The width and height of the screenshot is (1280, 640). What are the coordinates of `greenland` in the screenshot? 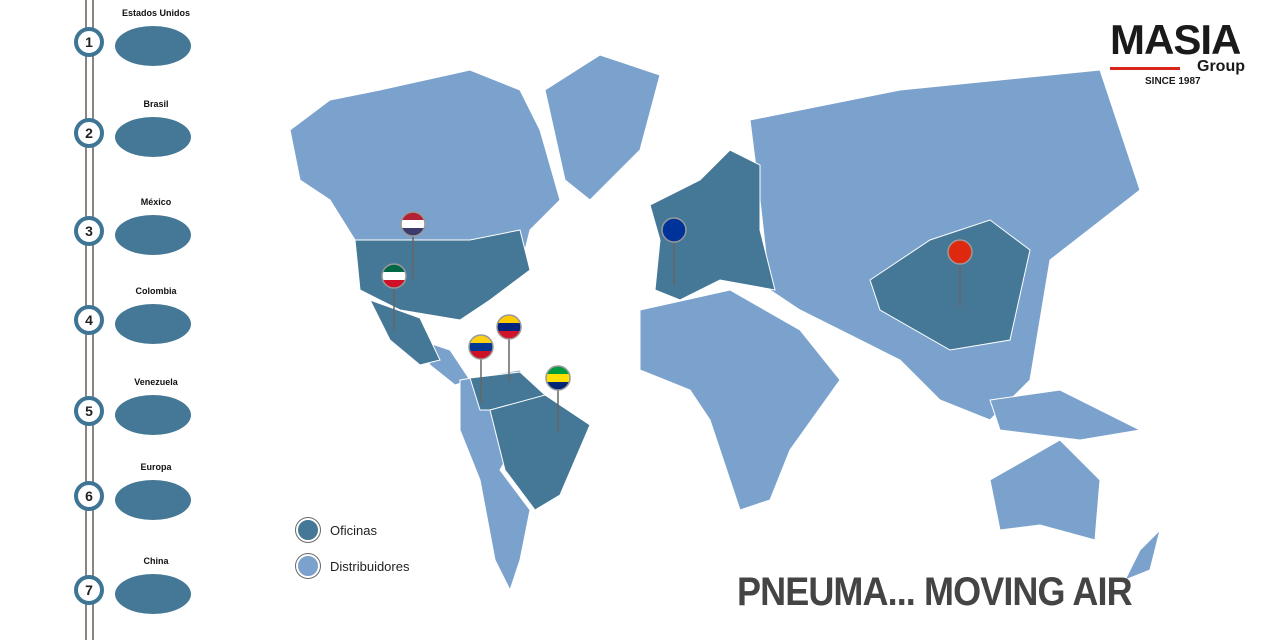 It's located at (602, 127).